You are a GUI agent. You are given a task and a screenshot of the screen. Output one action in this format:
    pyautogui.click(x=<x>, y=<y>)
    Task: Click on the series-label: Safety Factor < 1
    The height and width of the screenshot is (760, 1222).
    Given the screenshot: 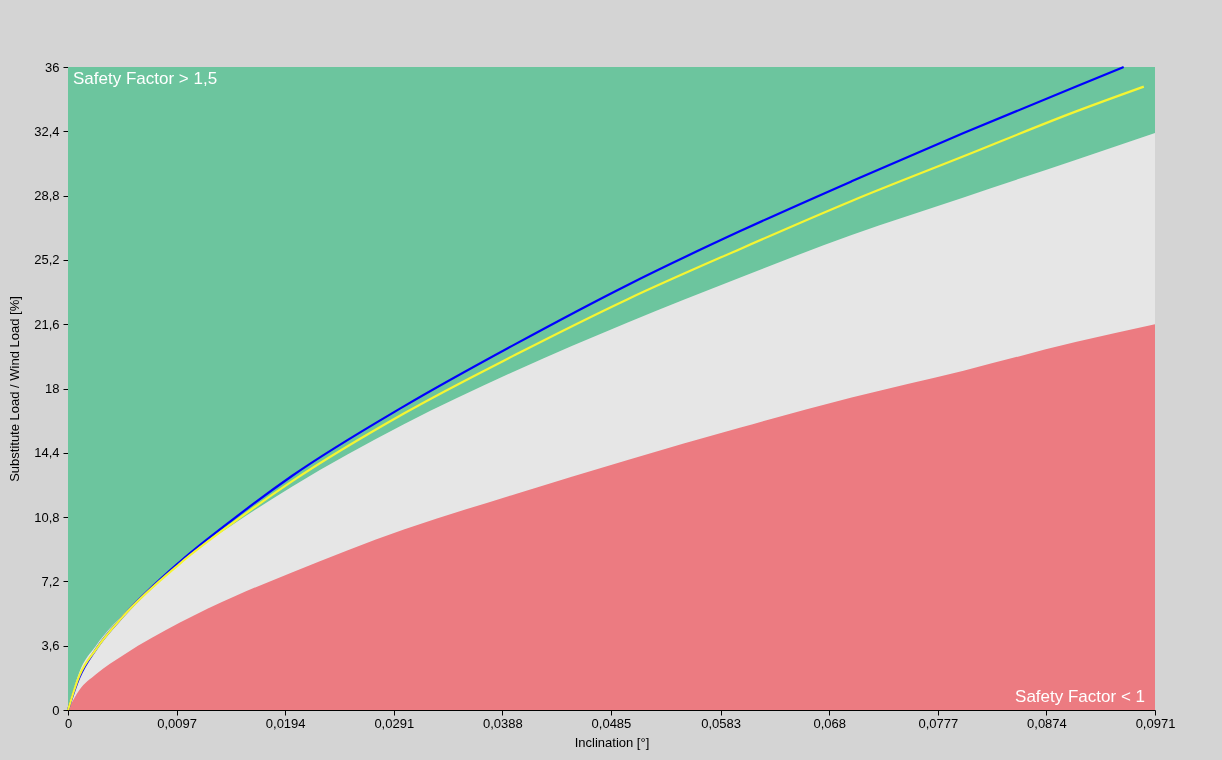 What is the action you would take?
    pyautogui.click(x=1080, y=696)
    